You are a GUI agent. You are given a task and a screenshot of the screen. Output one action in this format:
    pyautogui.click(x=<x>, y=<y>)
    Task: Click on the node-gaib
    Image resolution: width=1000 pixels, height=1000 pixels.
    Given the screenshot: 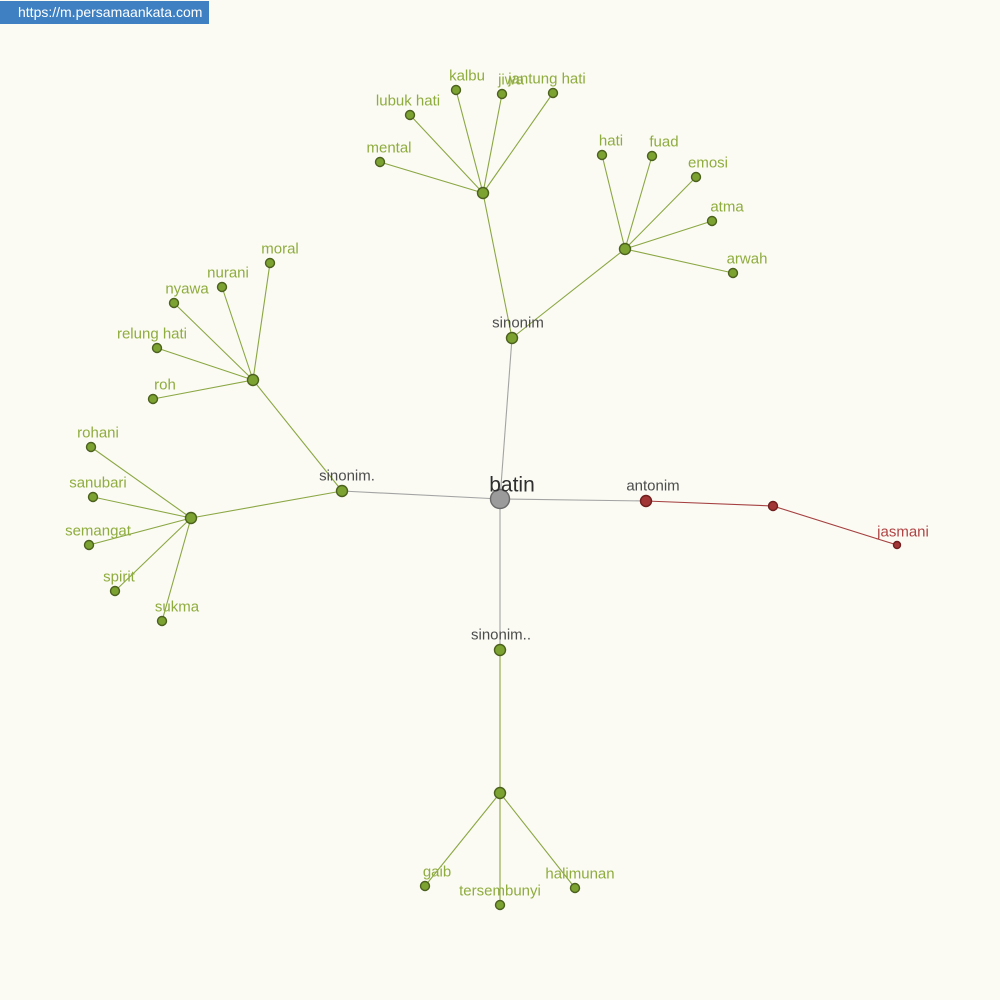 What is the action you would take?
    pyautogui.click(x=425, y=886)
    